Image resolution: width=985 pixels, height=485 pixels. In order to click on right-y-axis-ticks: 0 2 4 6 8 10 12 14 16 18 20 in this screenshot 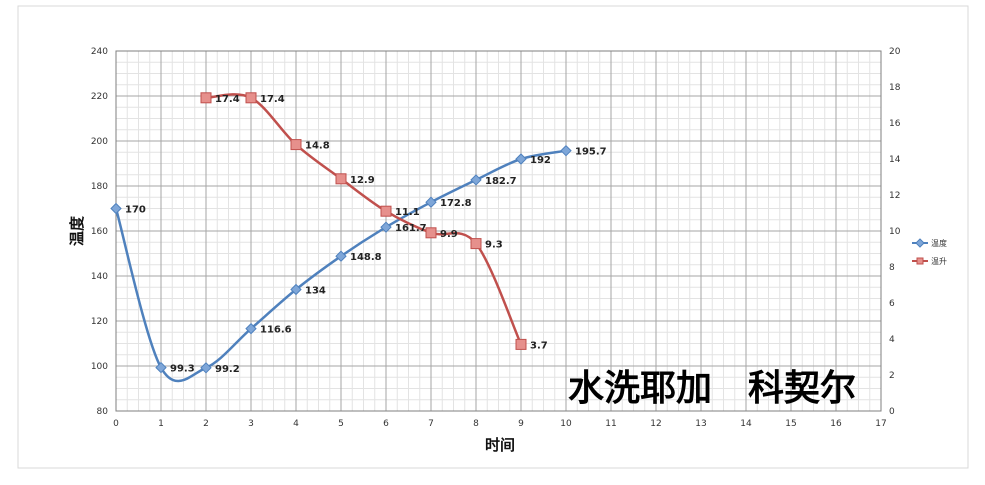, I will do `click(895, 232)`.